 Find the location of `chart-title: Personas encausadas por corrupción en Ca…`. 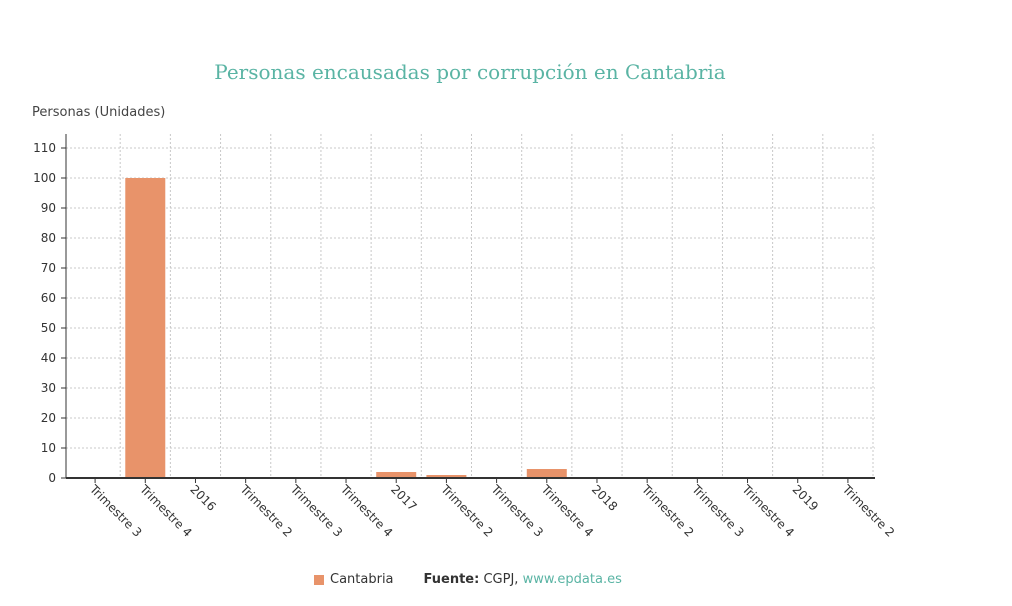

chart-title: Personas encausadas por corrupción en Ca… is located at coordinates (470, 72).